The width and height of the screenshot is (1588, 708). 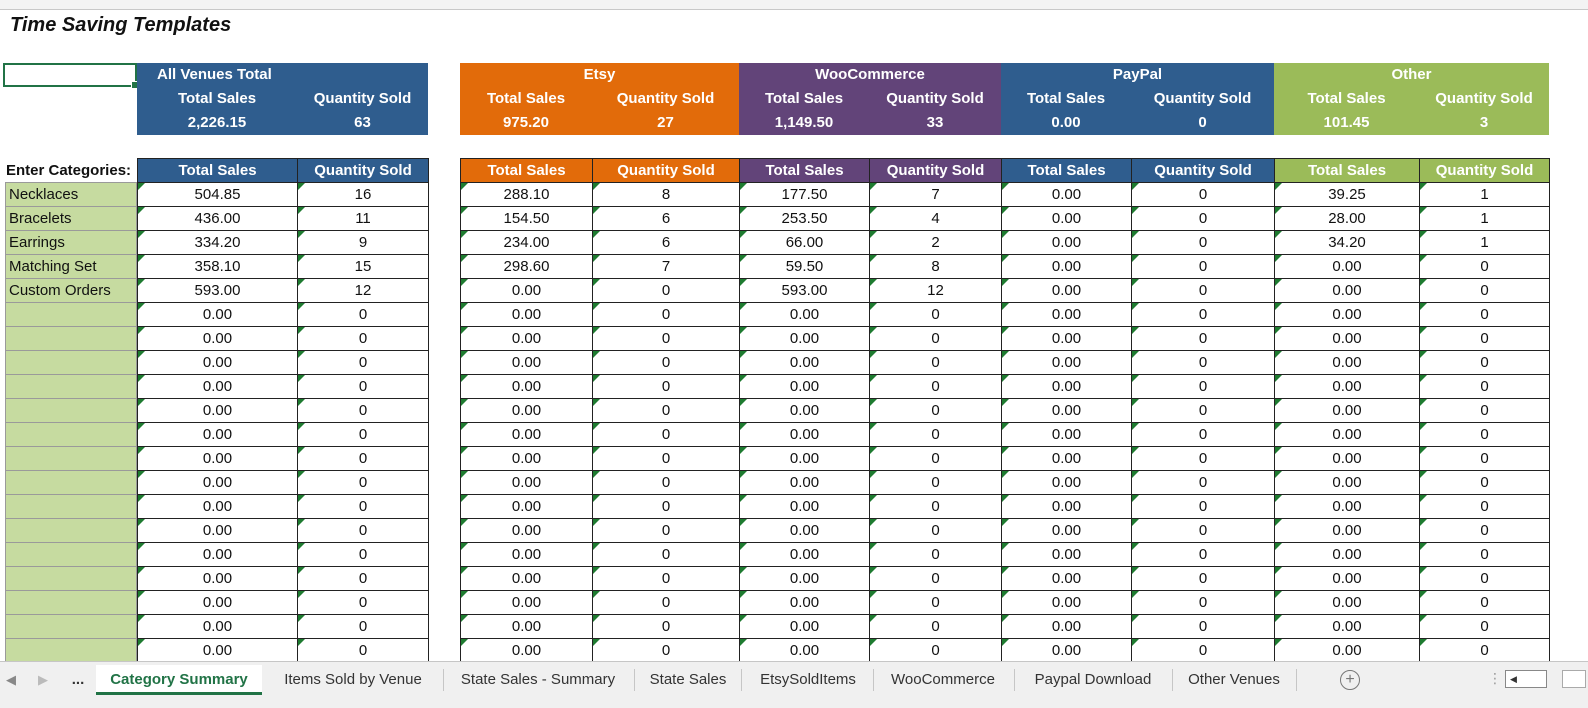 What do you see at coordinates (363, 218) in the screenshot?
I see `quantity-sold-cell: 11` at bounding box center [363, 218].